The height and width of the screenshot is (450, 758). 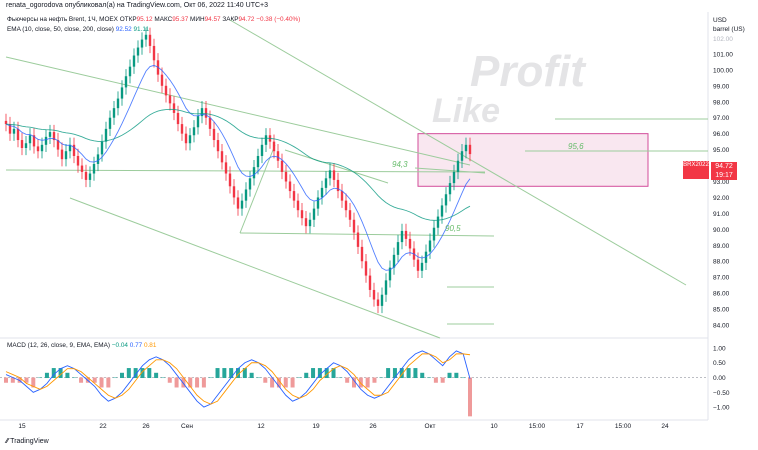 I want to click on last-price: 94.72, so click(x=724, y=166).